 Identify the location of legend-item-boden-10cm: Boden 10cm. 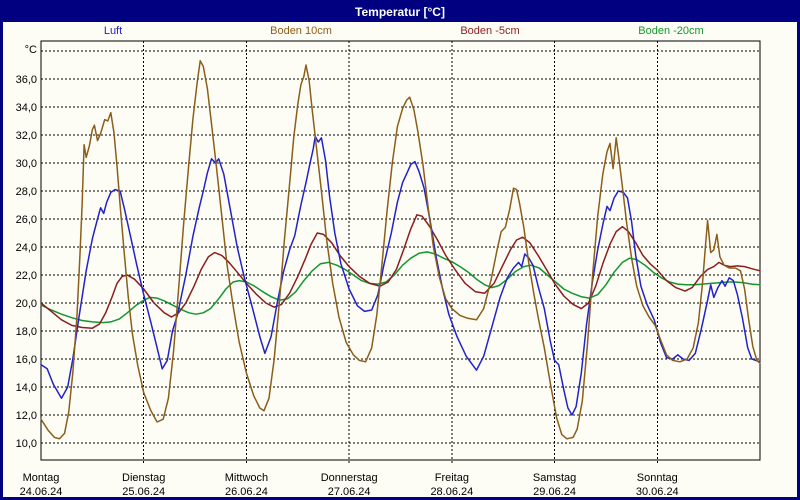
(301, 31).